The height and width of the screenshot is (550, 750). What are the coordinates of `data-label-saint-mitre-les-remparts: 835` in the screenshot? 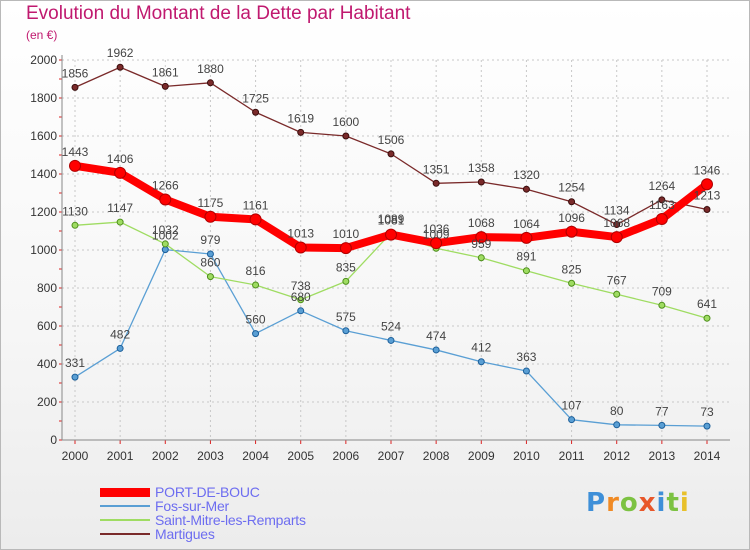 It's located at (346, 267).